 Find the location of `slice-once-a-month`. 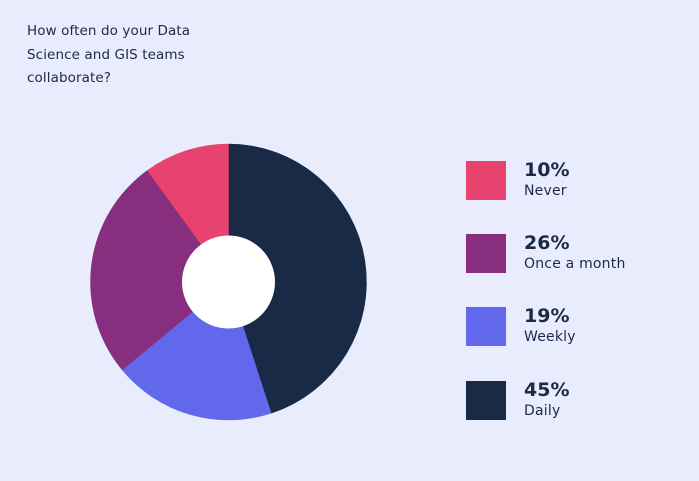

slice-once-a-month is located at coordinates (159, 270).